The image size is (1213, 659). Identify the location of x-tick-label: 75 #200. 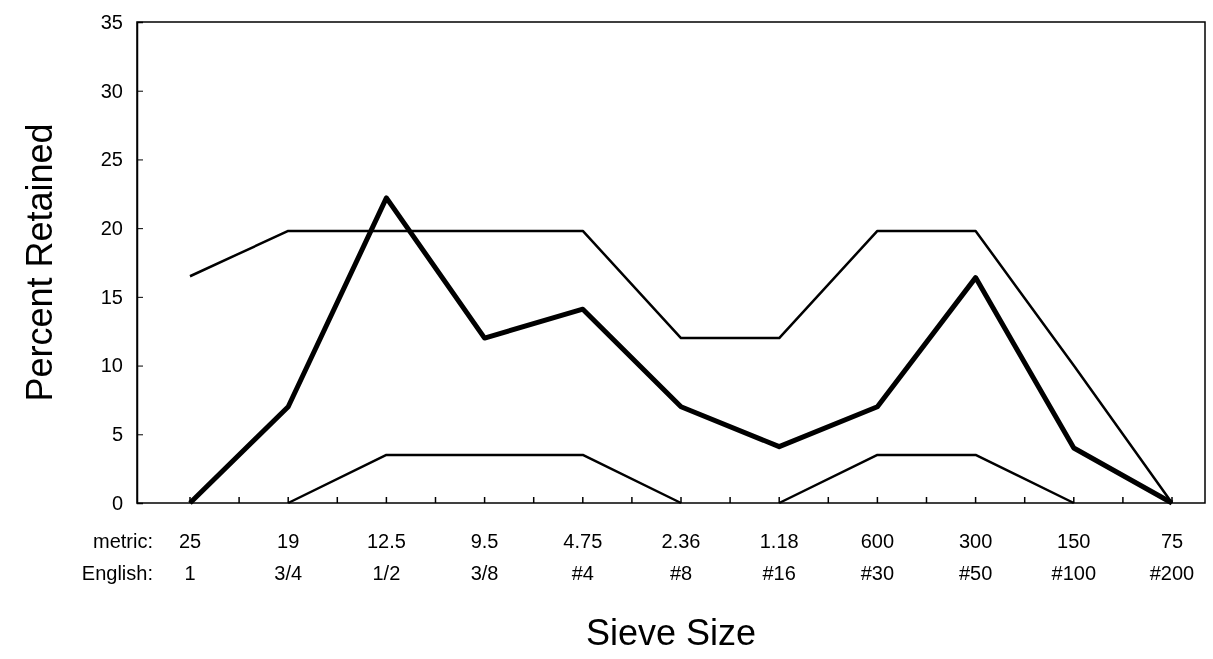
(1172, 557).